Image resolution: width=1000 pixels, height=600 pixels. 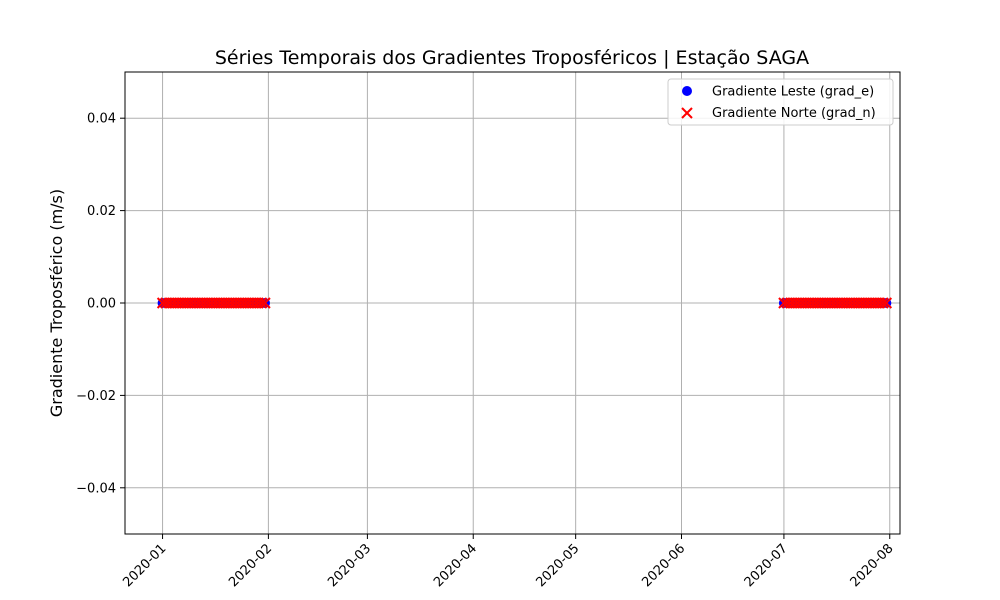 What do you see at coordinates (144, 565) in the screenshot?
I see `x-tick-label: 2020-01` at bounding box center [144, 565].